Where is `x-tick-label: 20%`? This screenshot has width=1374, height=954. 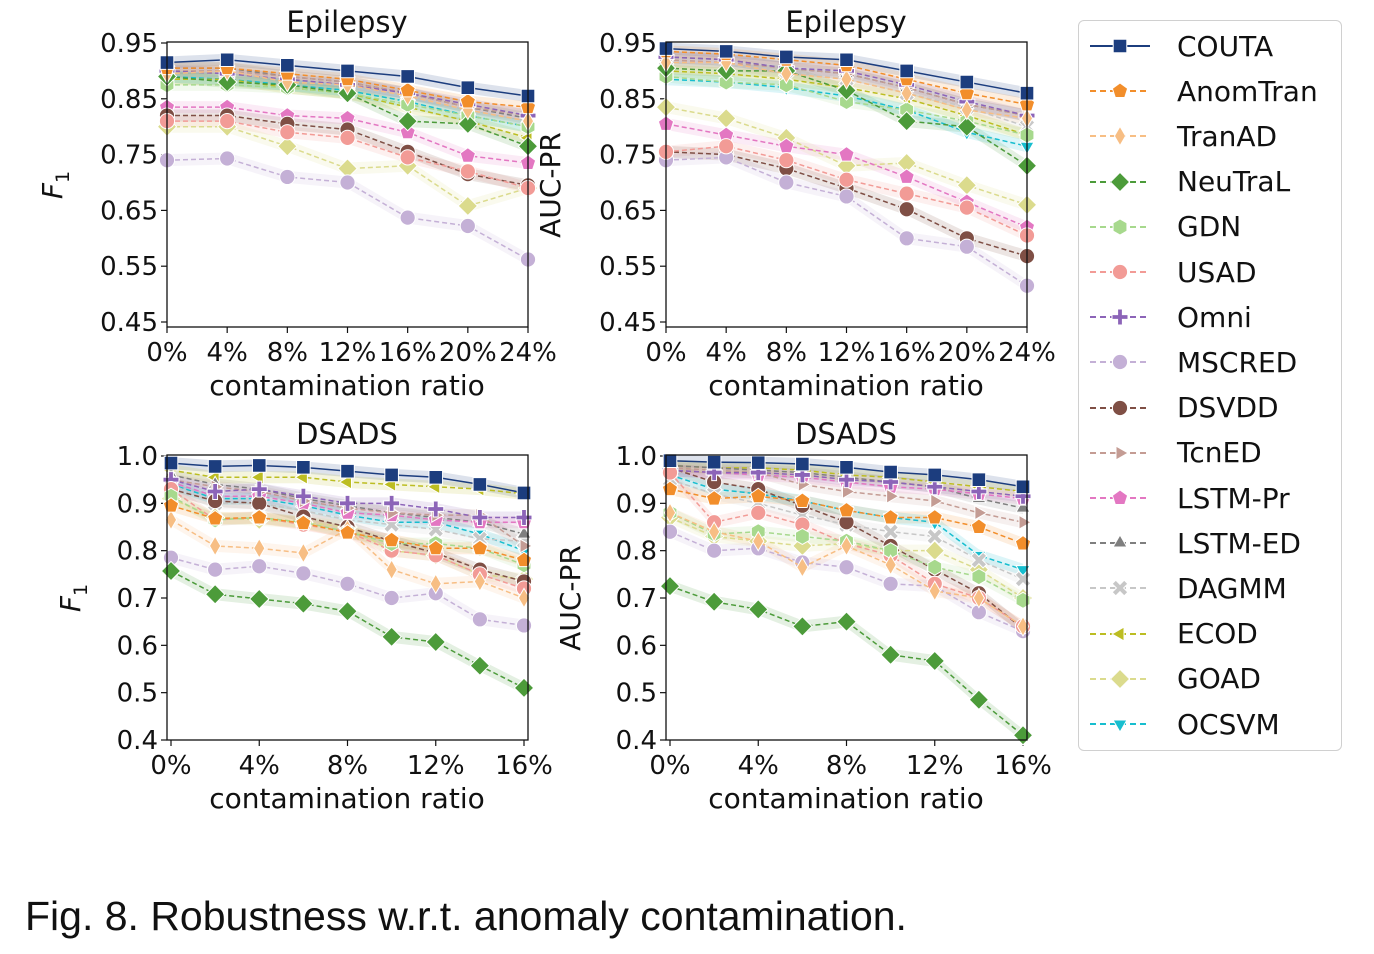 x-tick-label: 20% is located at coordinates (468, 353).